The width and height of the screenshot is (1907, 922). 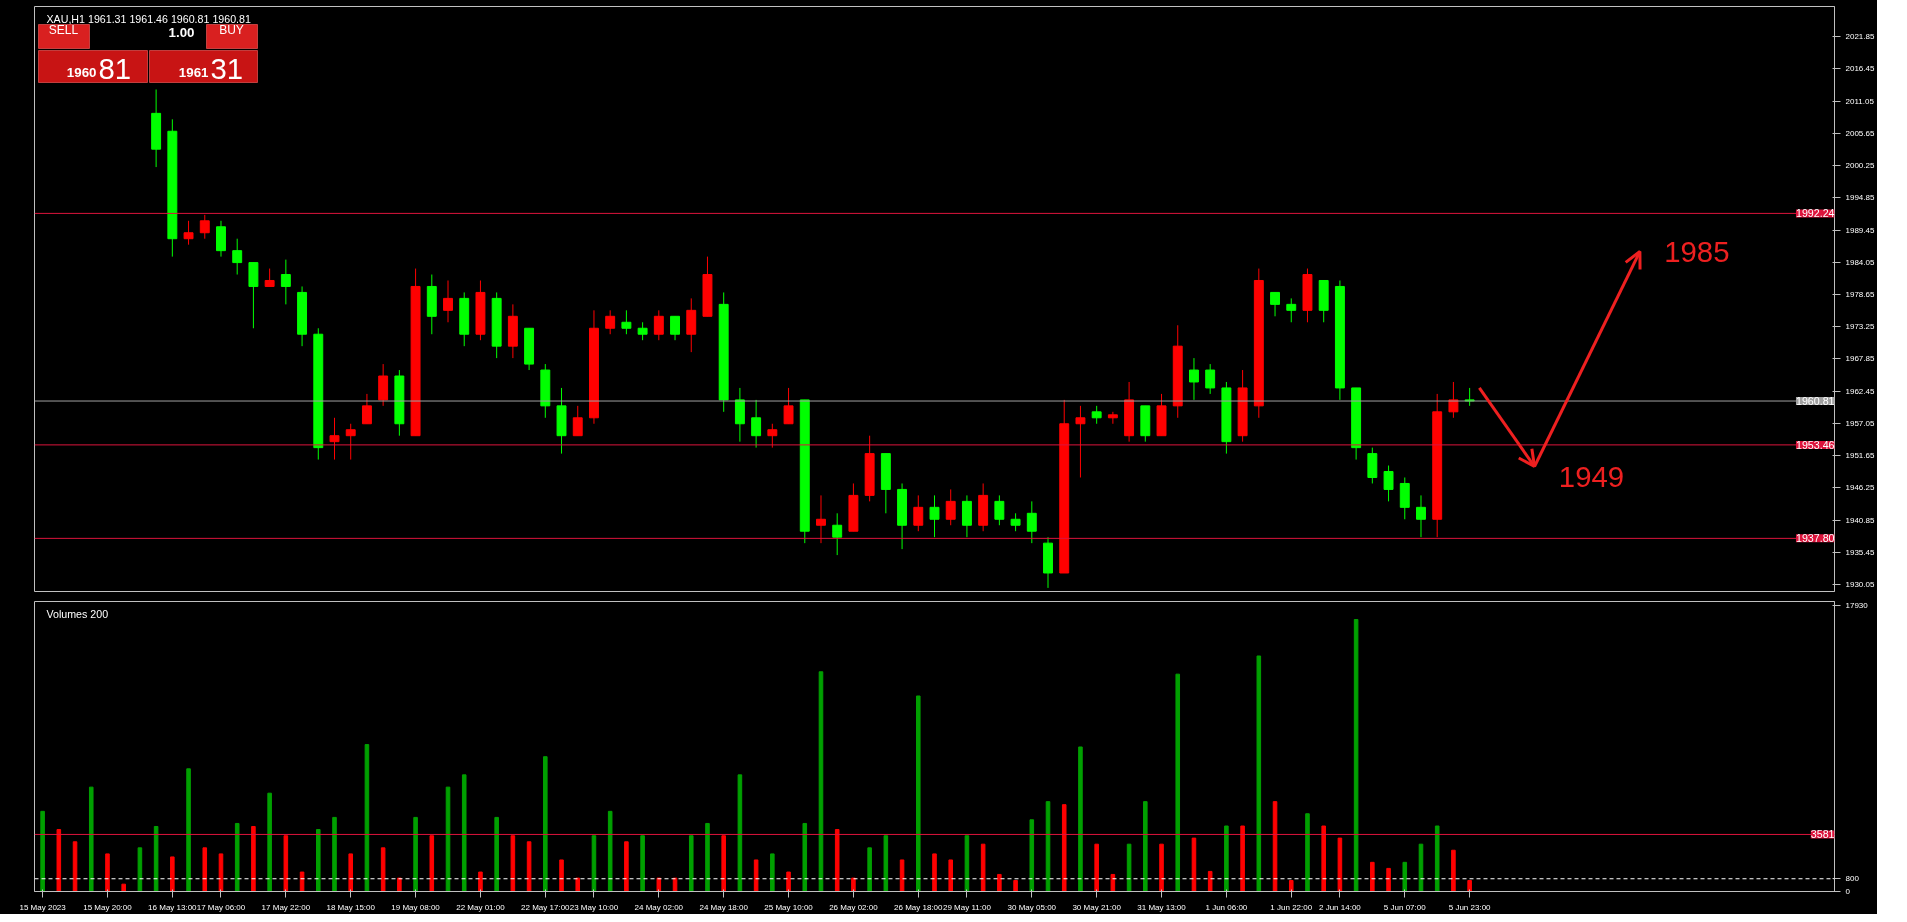 What do you see at coordinates (43, 907) in the screenshot?
I see `x-tick-label: 15 May 2023` at bounding box center [43, 907].